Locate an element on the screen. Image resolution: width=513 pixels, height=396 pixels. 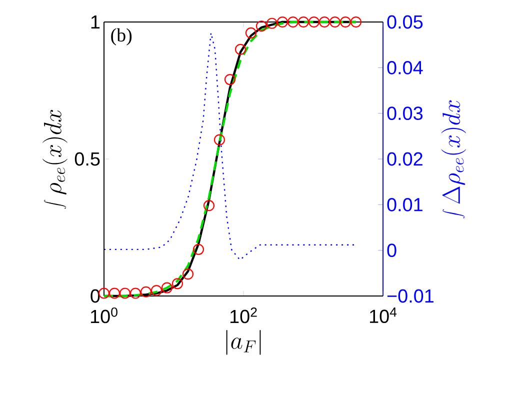
annotation: (b) is located at coordinates (121, 37).